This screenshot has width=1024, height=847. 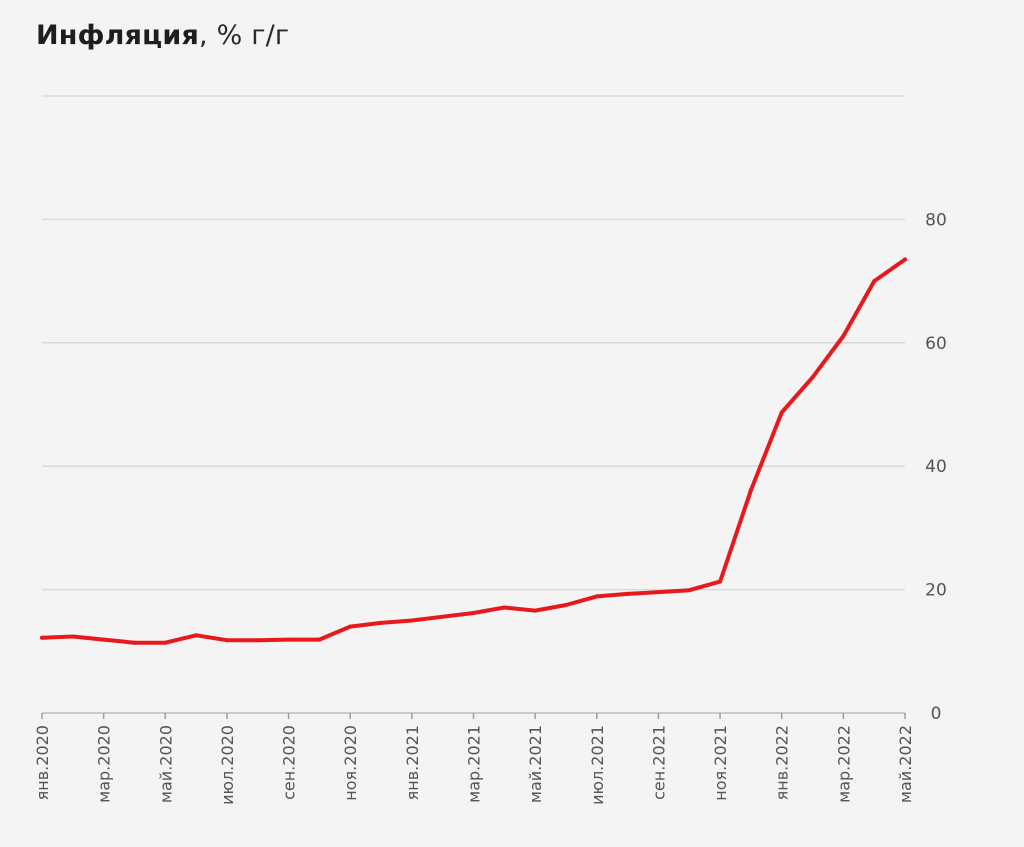 What do you see at coordinates (936, 467) in the screenshot?
I see `y-tick-label-40: 40` at bounding box center [936, 467].